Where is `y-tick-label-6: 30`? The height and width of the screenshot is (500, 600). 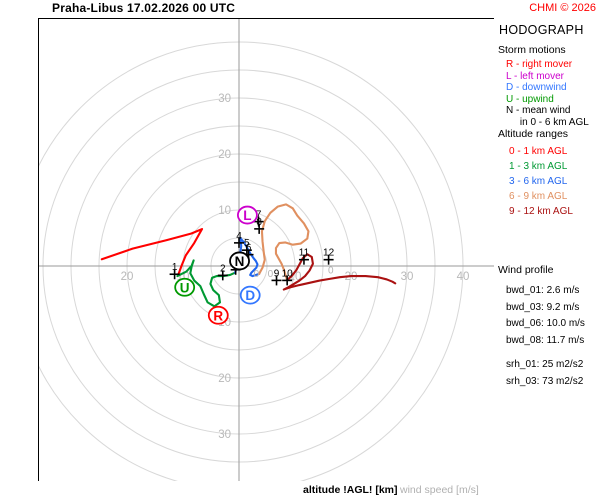 y-tick-label-6: 30 is located at coordinates (224, 99).